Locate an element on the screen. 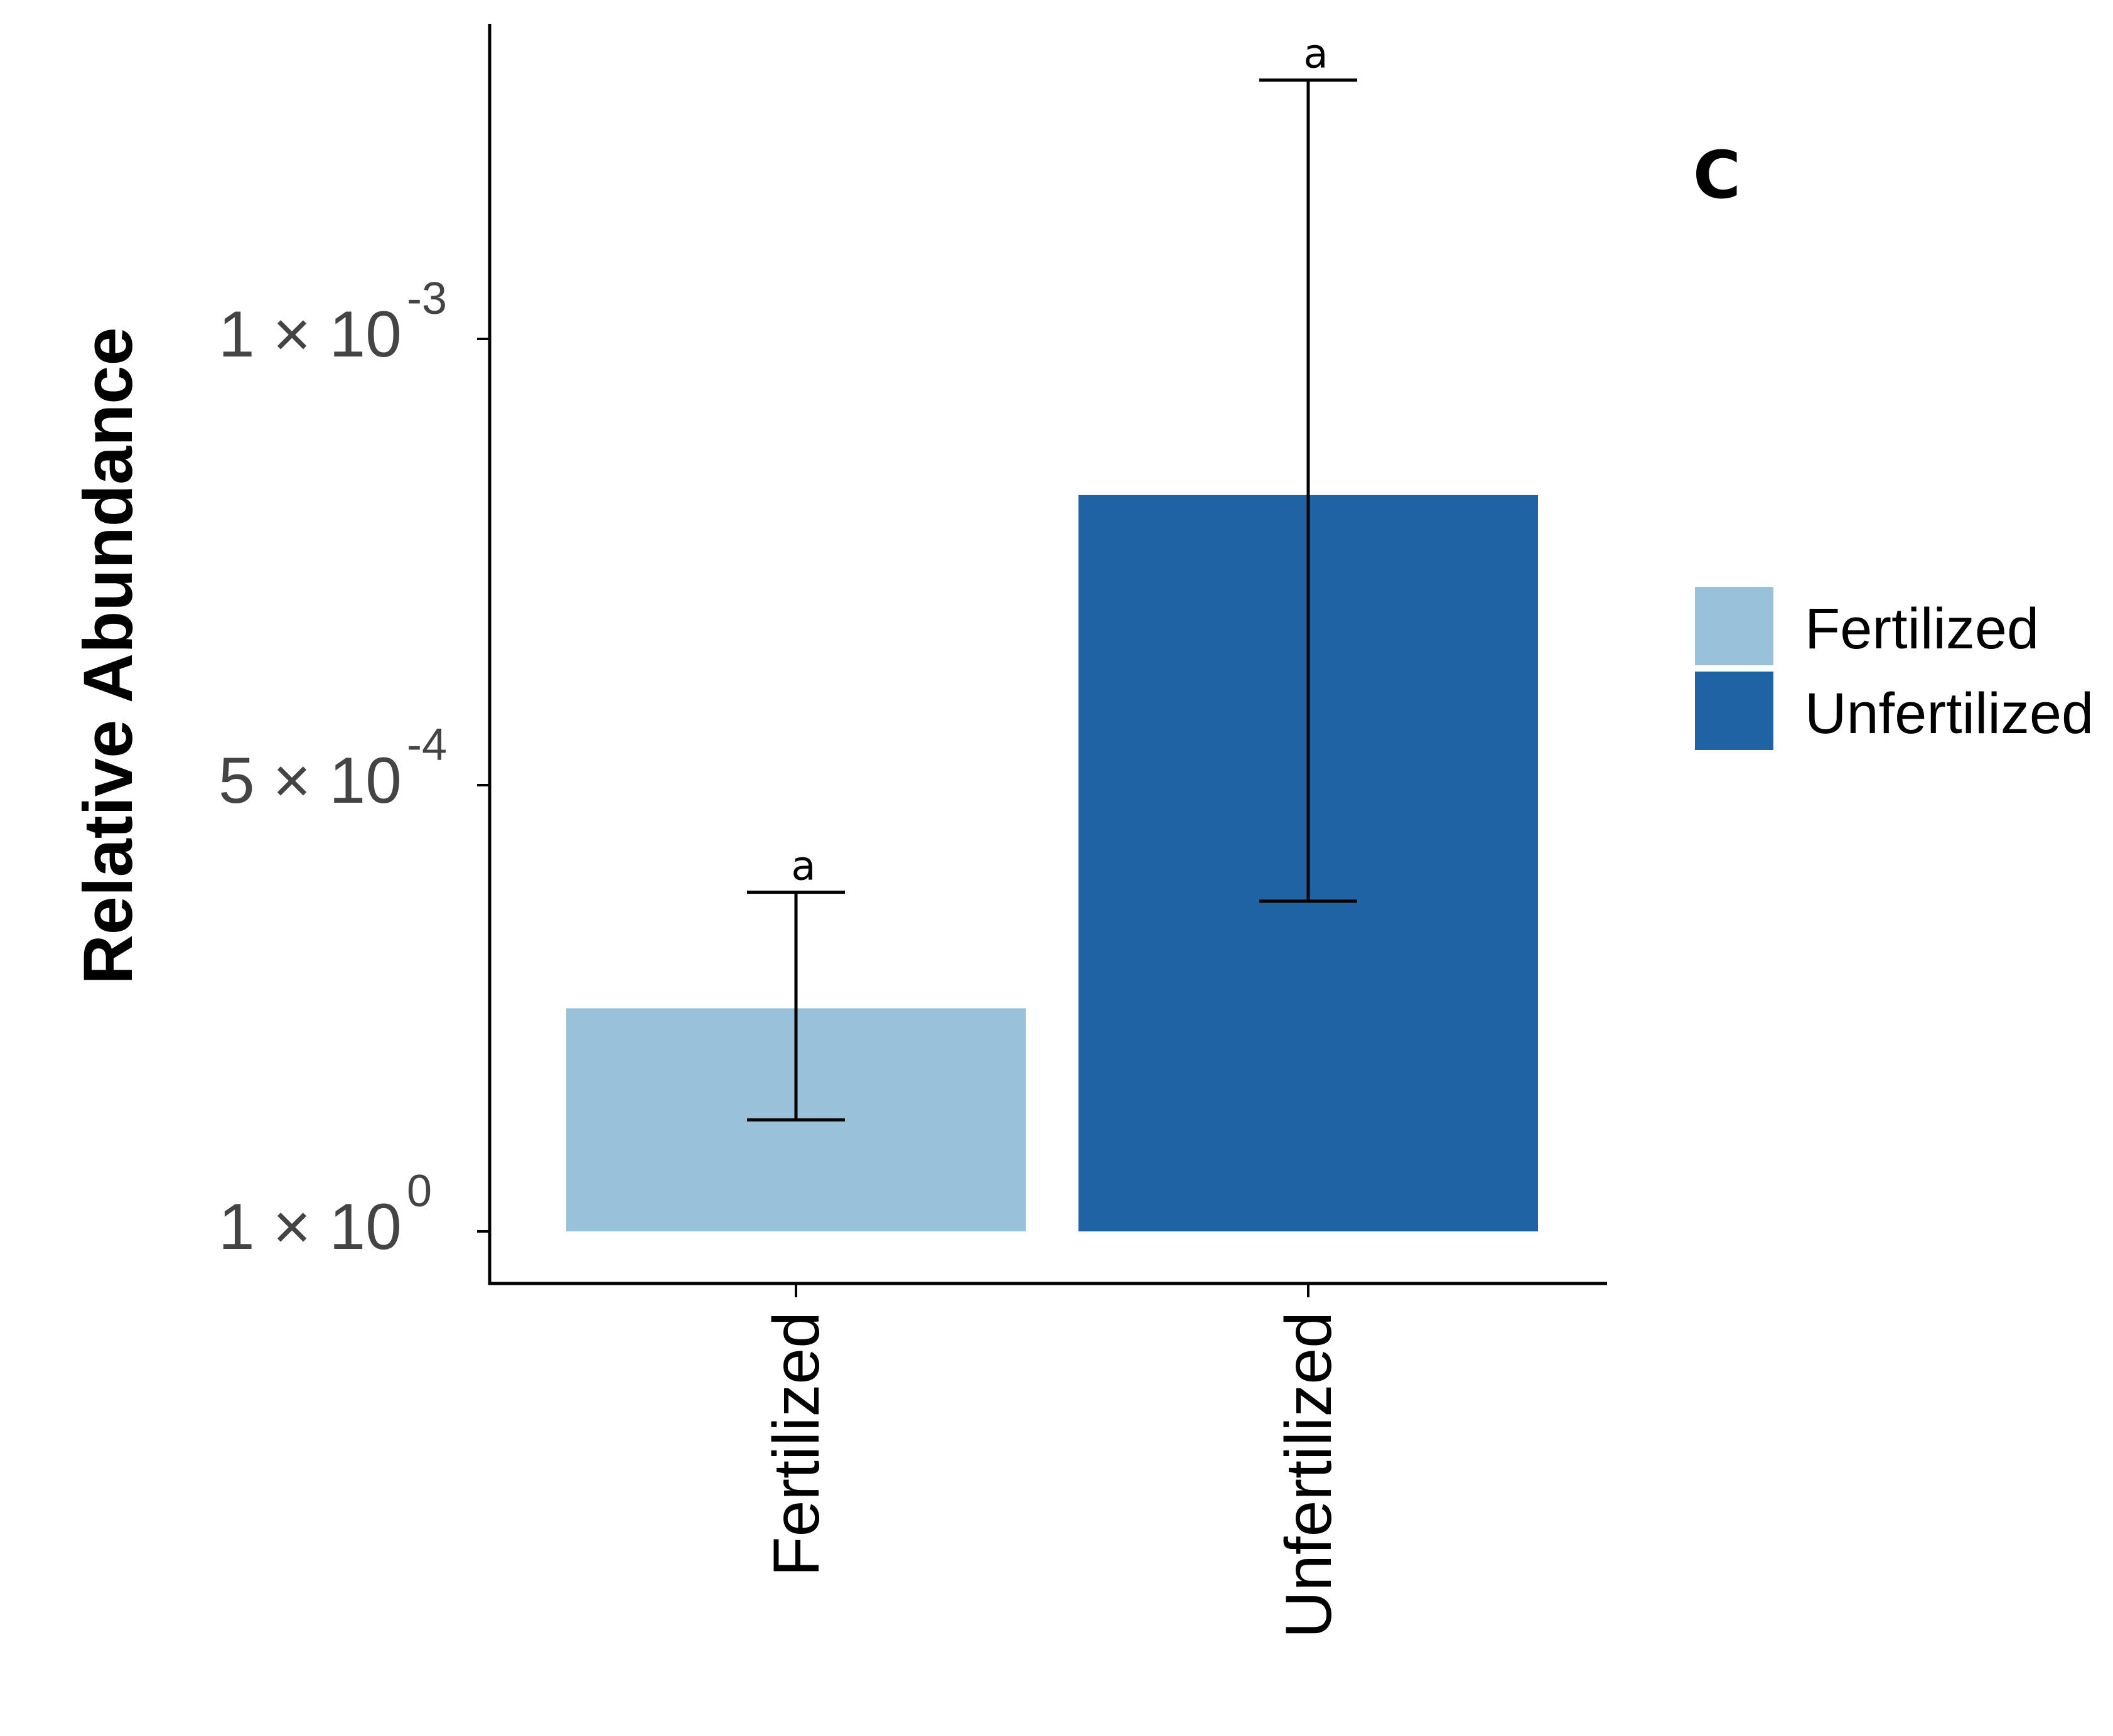 This screenshot has width=2113, height=1736. x-tick-label: Unfertilized is located at coordinates (1308, 1475).